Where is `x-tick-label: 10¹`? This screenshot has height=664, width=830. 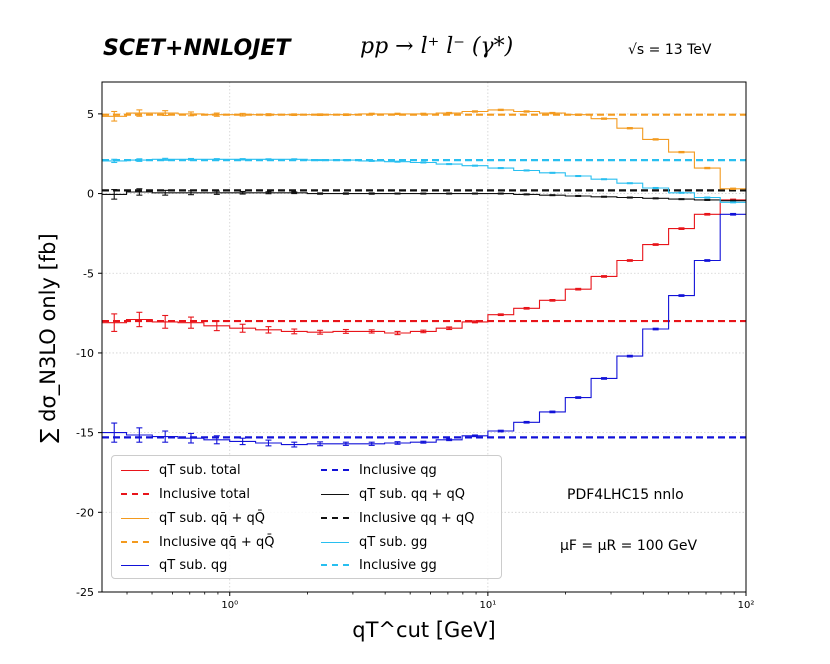
x-tick-label: 10¹ is located at coordinates (488, 605).